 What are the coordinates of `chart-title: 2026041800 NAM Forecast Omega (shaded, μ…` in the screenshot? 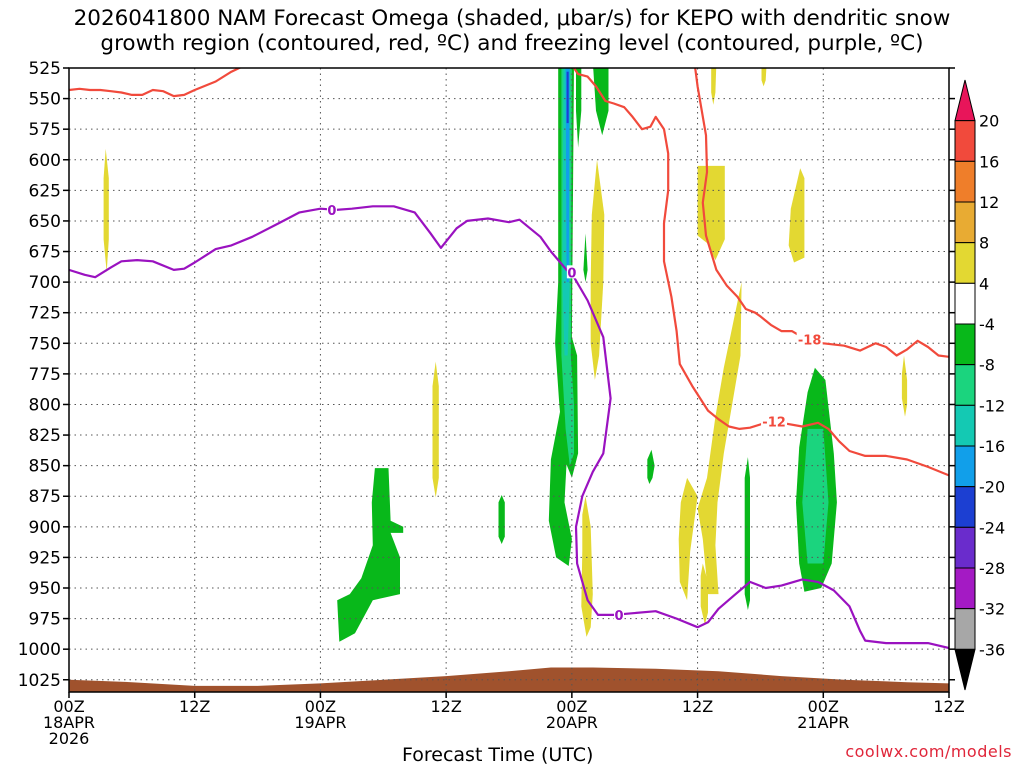 It's located at (512, 31).